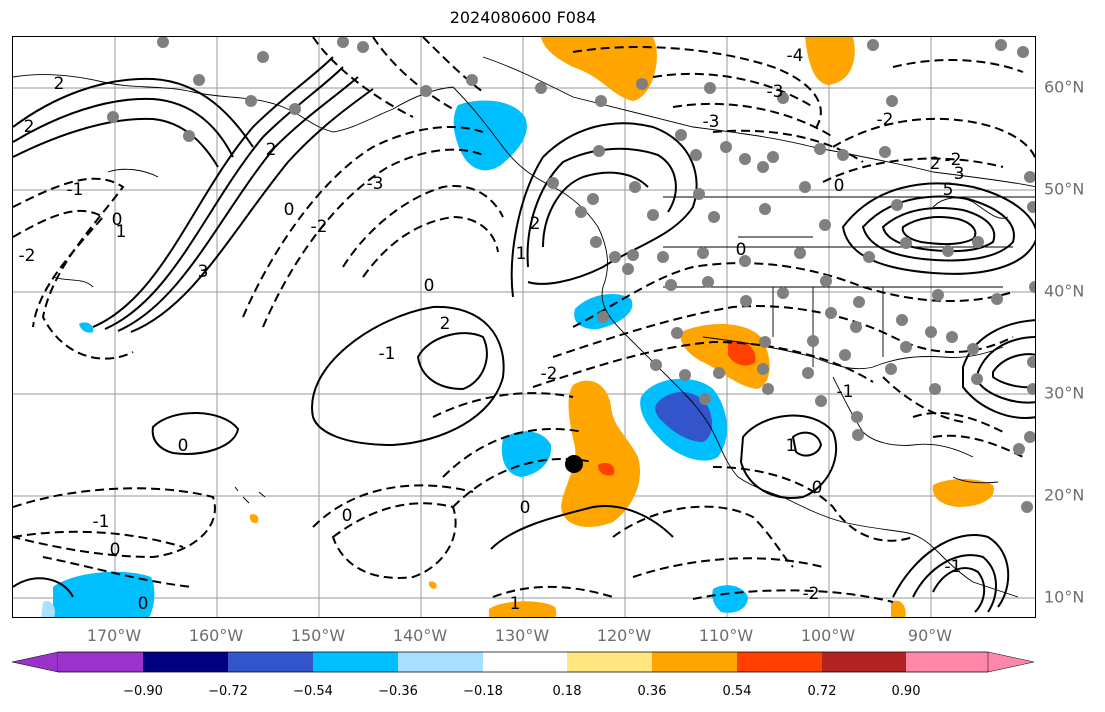  Describe the element at coordinates (624, 635) in the screenshot. I see `lon-label: 120°W` at that location.